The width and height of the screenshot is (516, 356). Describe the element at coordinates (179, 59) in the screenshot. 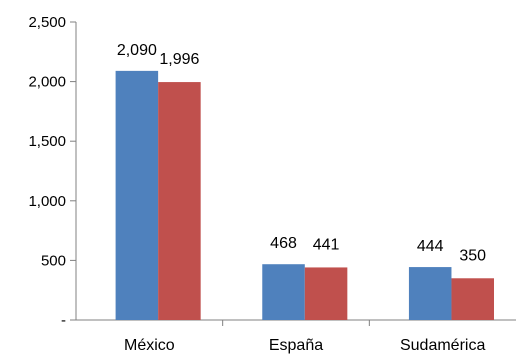

I see `data-label: 1,996` at that location.